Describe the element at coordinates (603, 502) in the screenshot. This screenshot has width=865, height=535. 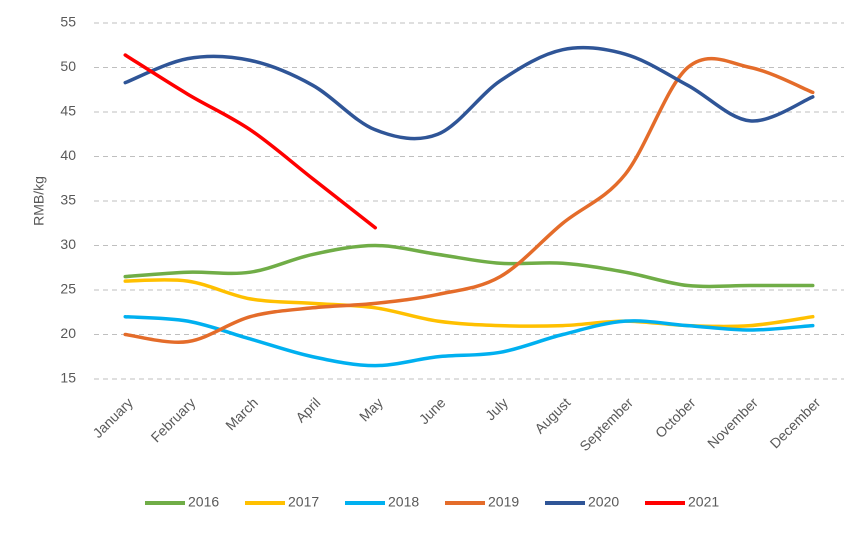
I see `legend-label: 2020` at that location.